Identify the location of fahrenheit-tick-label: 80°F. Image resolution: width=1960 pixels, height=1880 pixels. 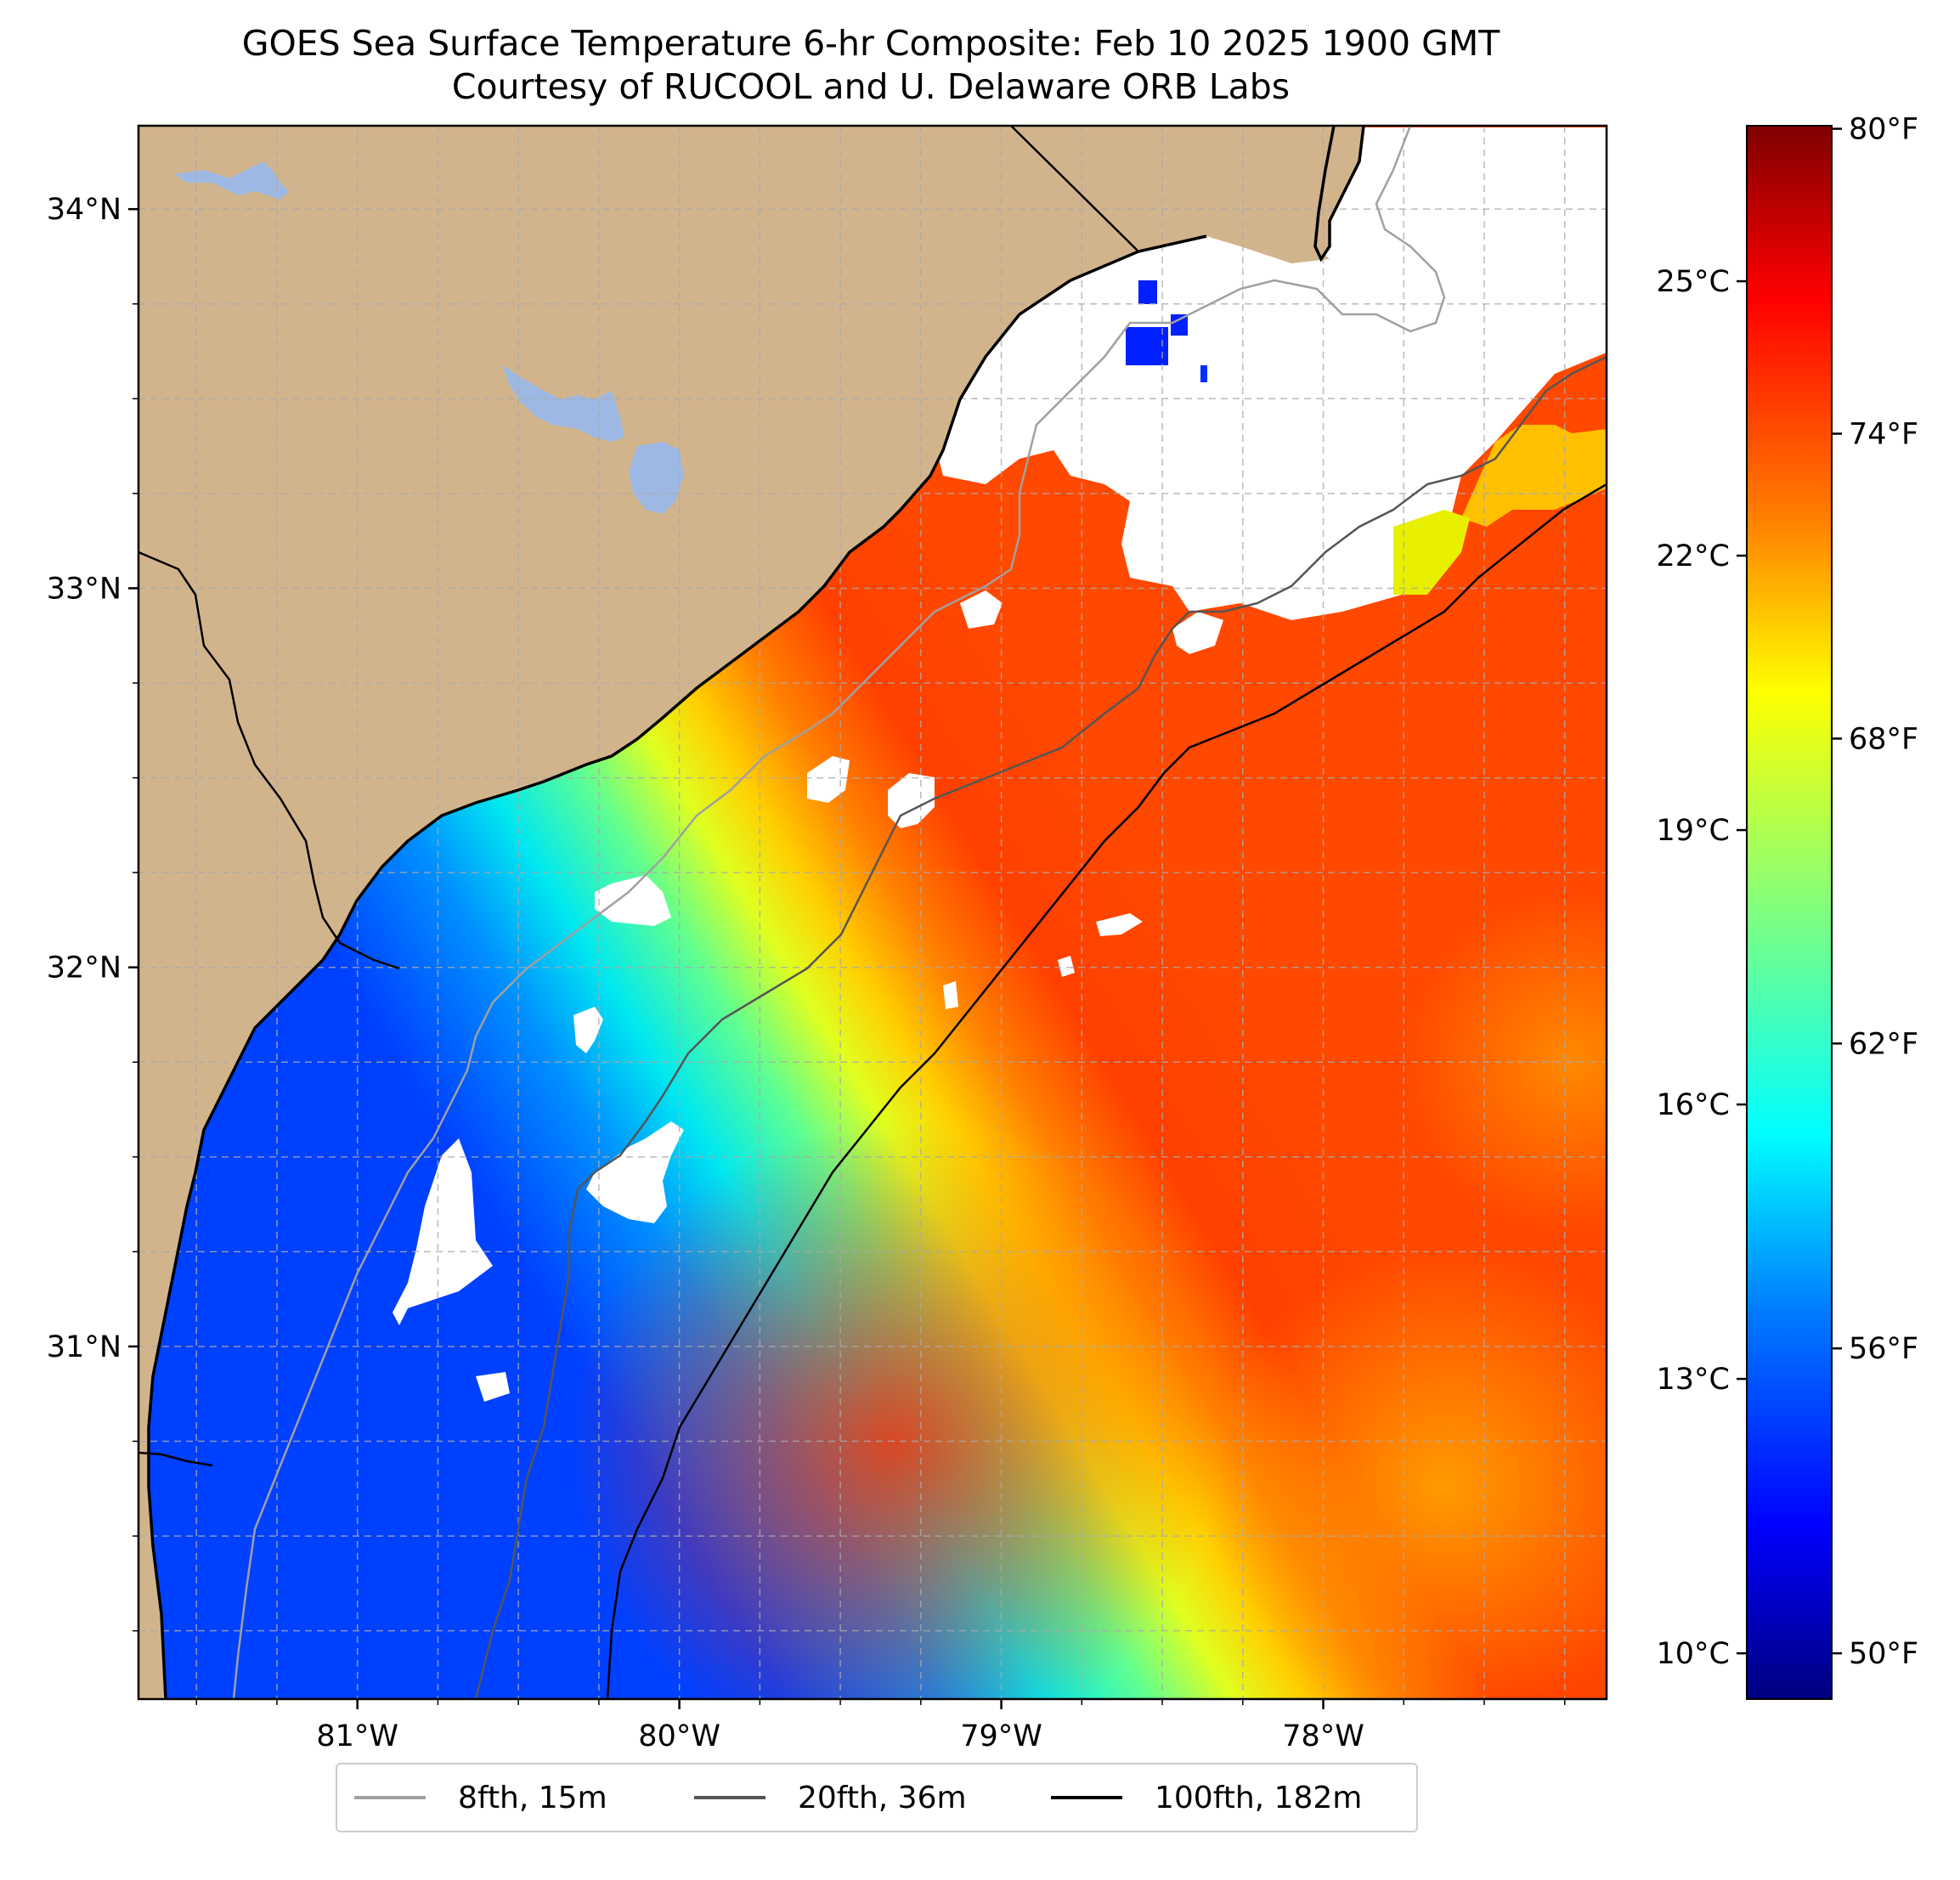
(1884, 130).